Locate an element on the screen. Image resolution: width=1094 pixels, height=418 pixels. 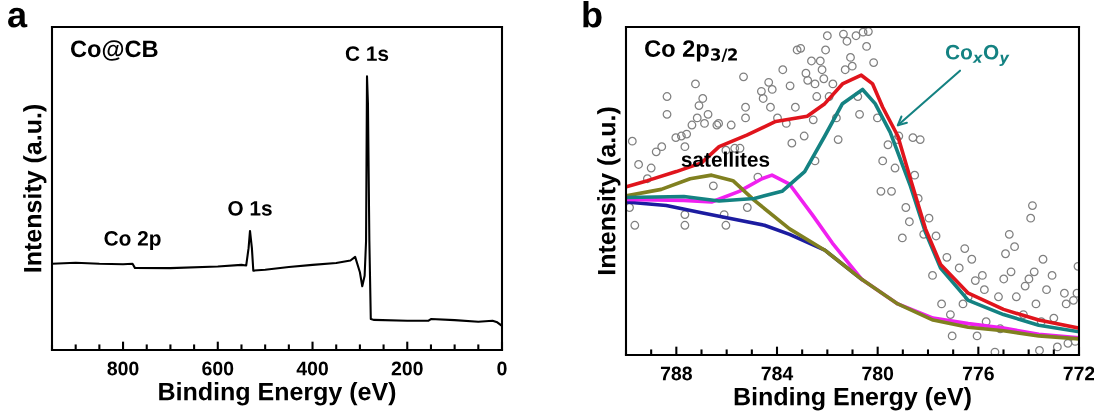
x-tick-label: 780 is located at coordinates (878, 373).